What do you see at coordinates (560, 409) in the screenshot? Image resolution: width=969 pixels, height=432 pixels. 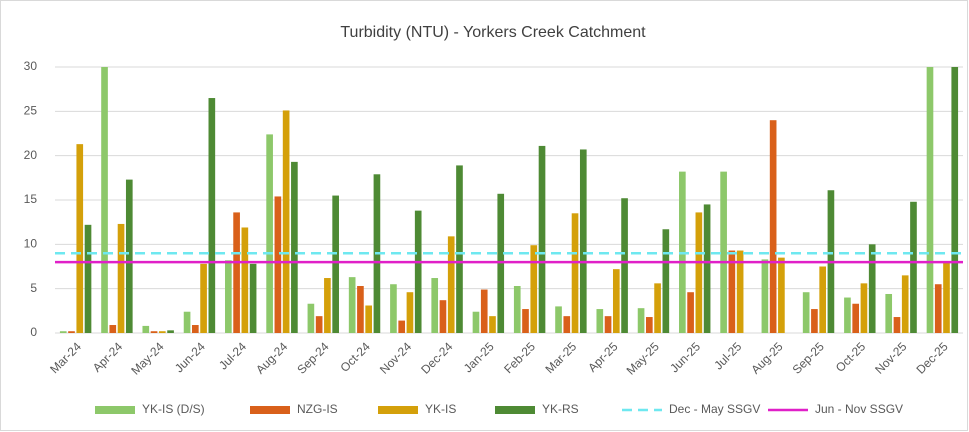 I see `legend-label: YK-RS` at bounding box center [560, 409].